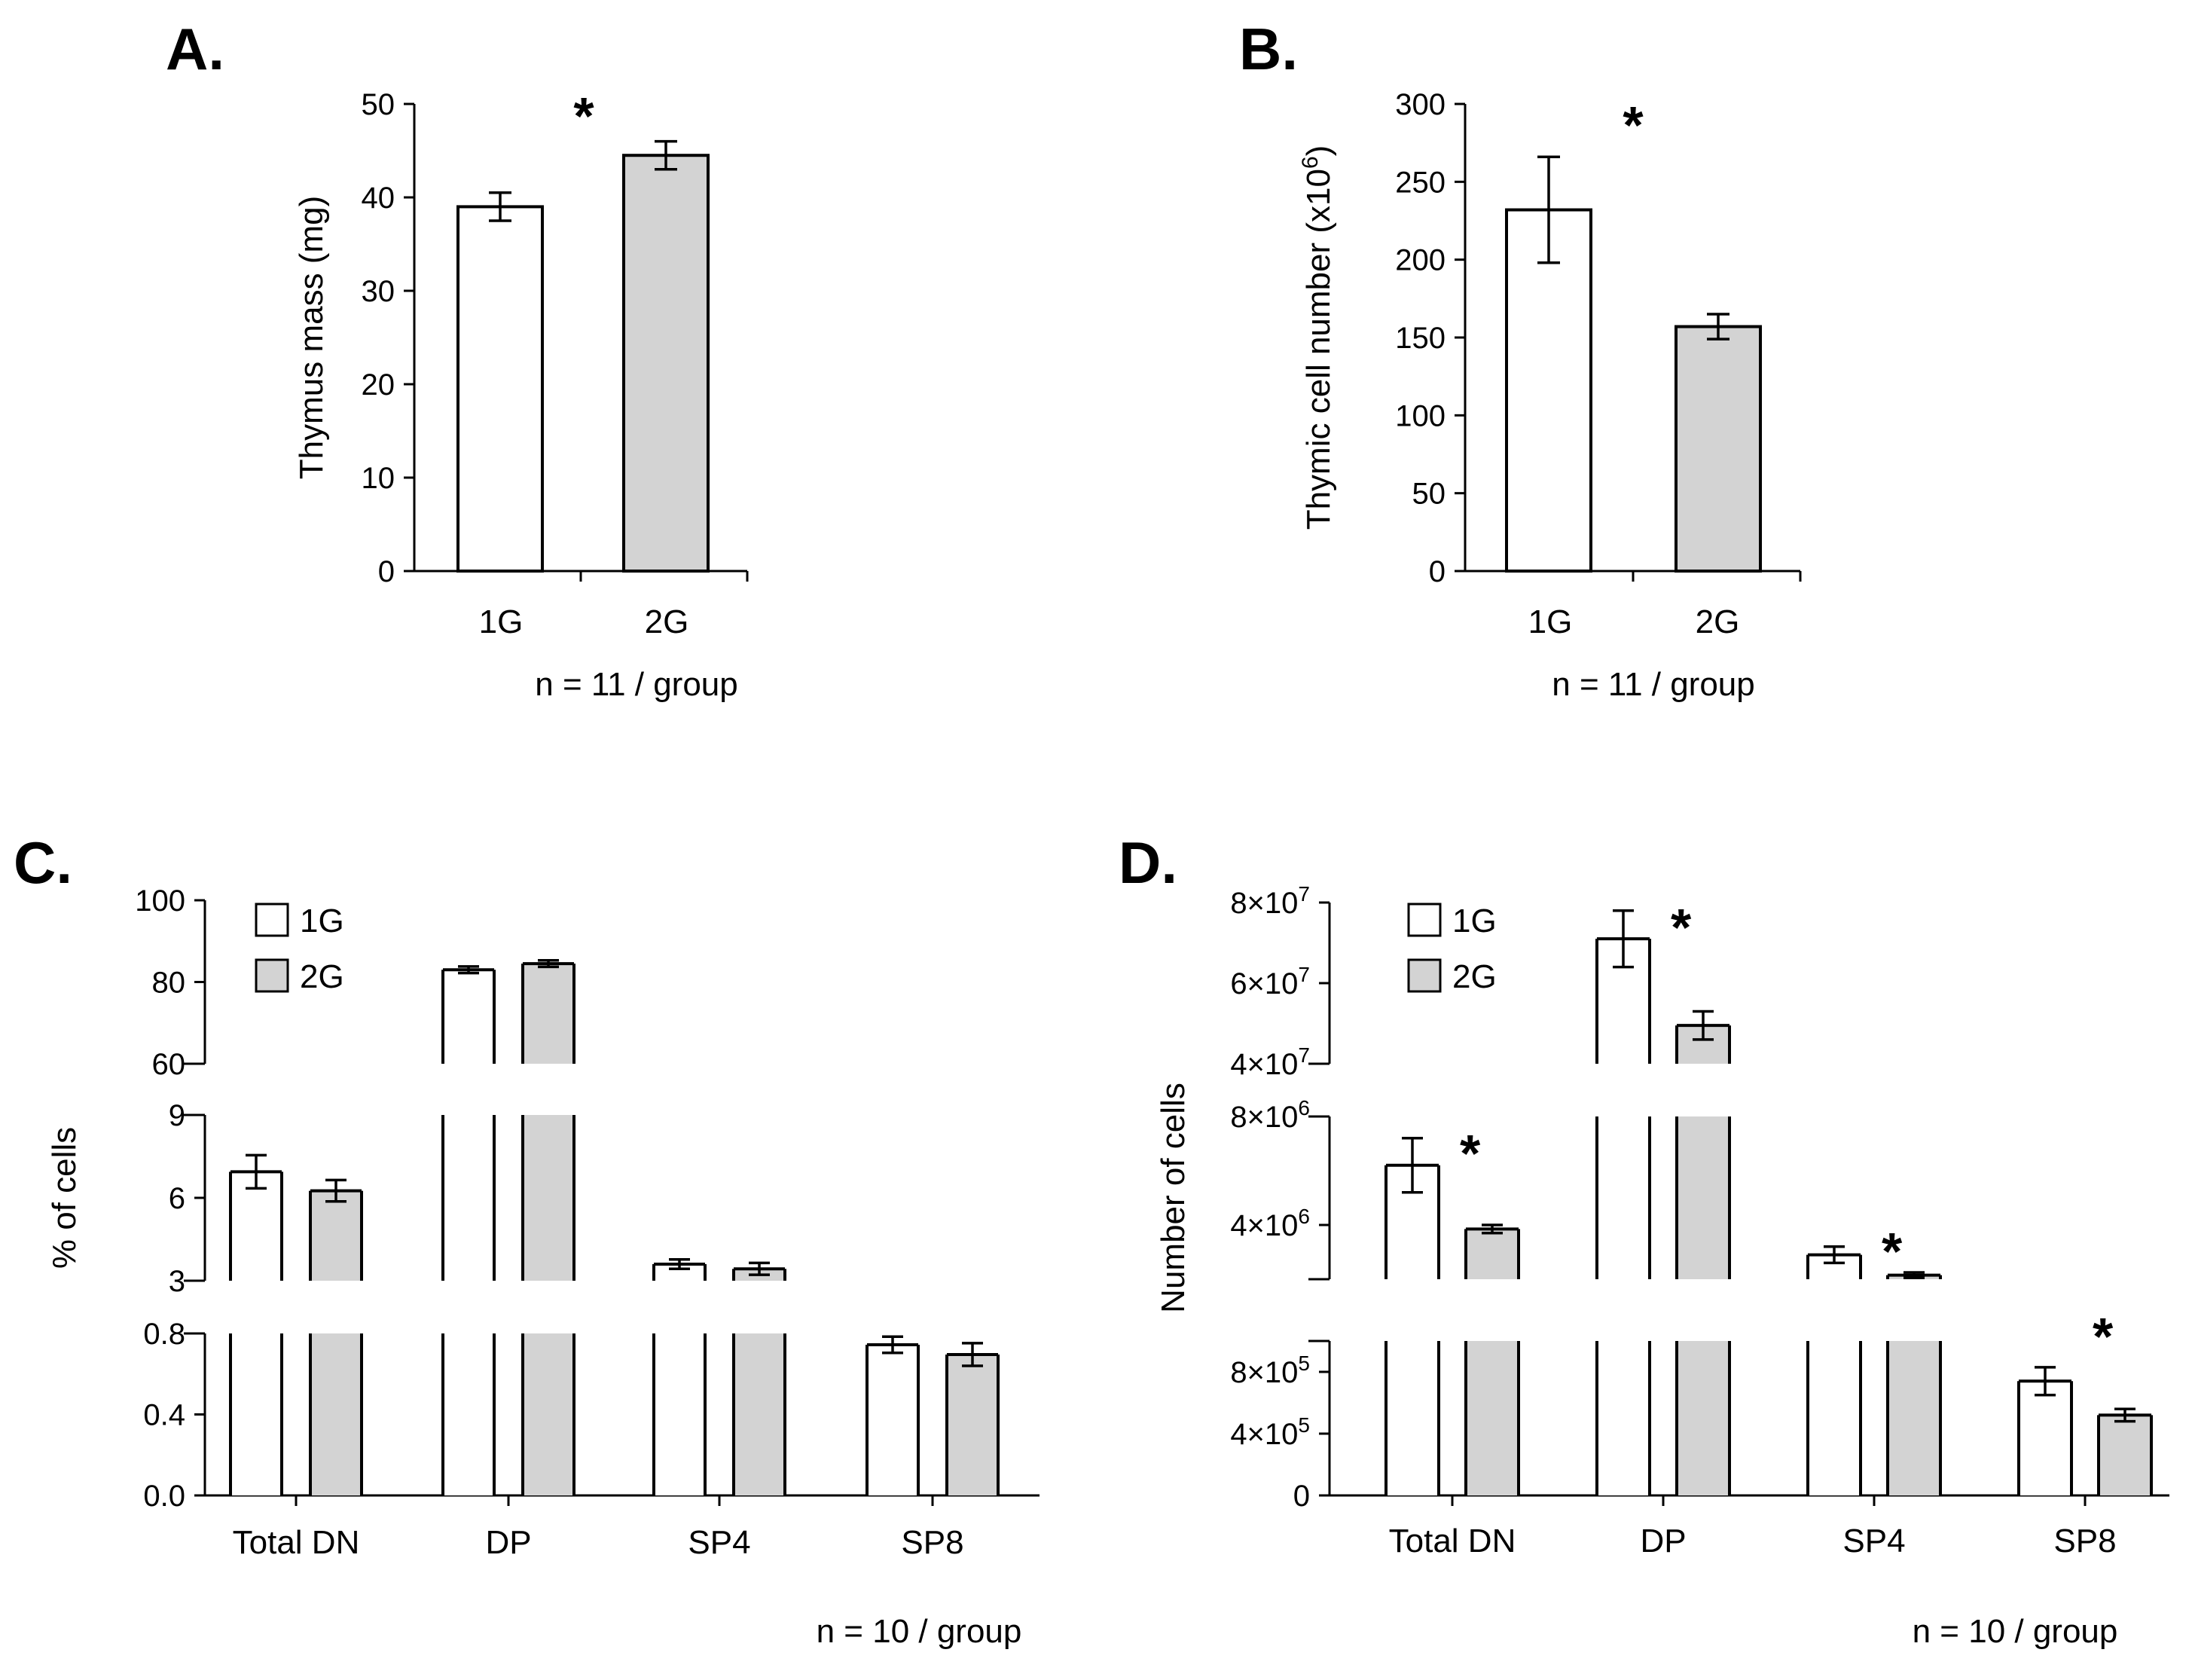 This screenshot has height=1680, width=2192. I want to click on panel-c-ytick-label: 9, so click(177, 1115).